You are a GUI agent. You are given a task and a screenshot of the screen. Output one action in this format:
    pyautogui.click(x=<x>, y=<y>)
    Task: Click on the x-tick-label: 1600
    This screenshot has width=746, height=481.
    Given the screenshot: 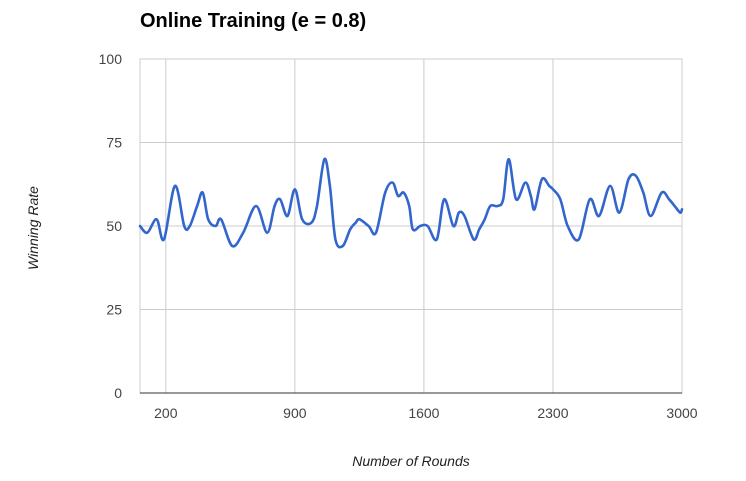 What is the action you would take?
    pyautogui.click(x=423, y=413)
    